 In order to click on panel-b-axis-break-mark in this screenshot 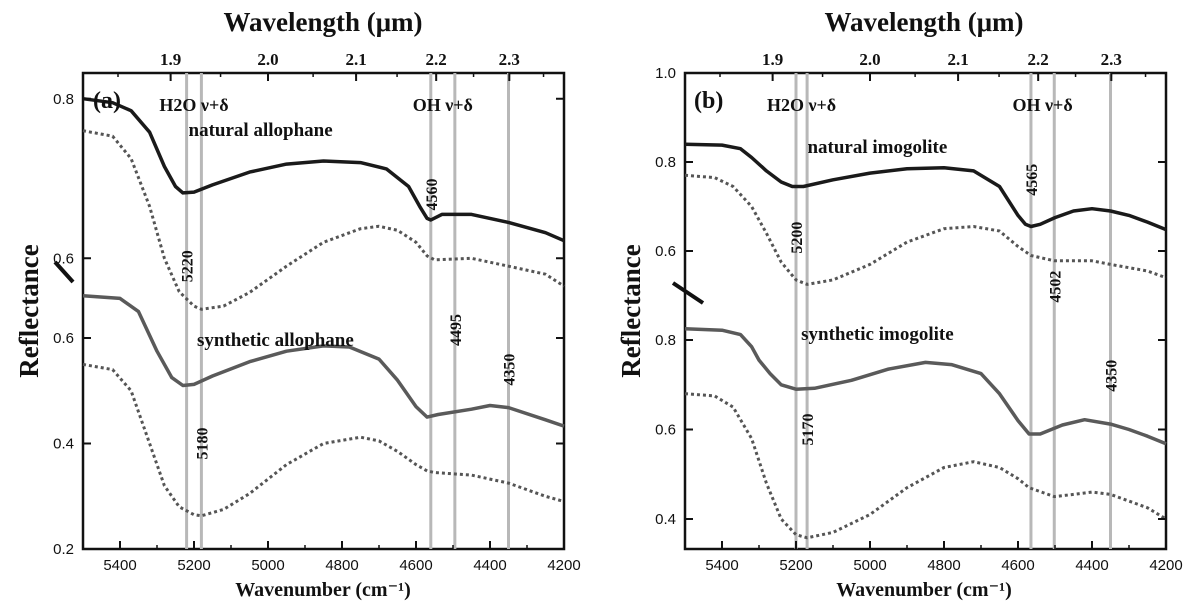, I will do `click(688, 293)`.